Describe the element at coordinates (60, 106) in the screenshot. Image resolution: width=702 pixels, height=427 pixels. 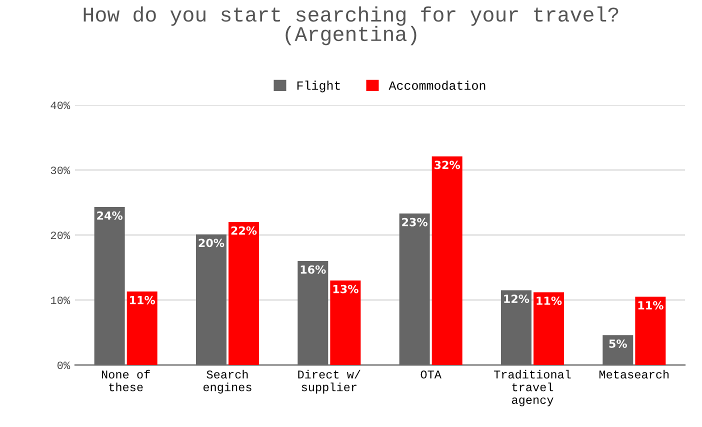
I see `y-tick-label: 40%` at that location.